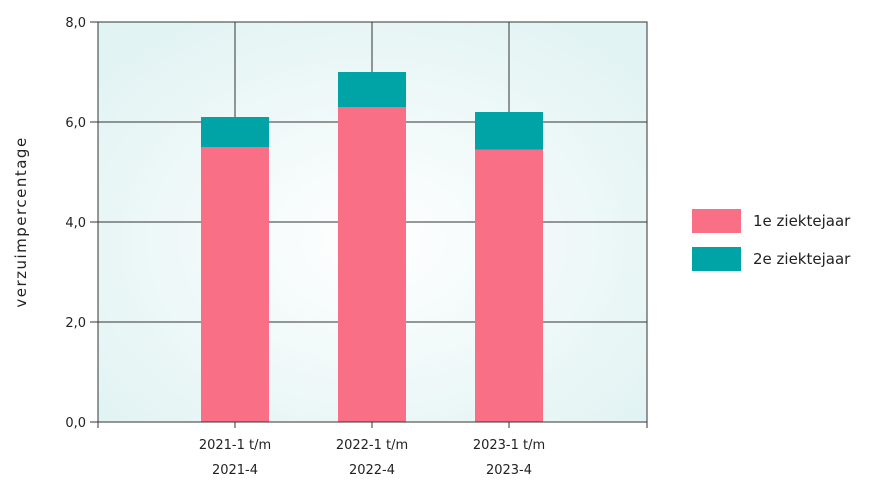  I want to click on legend-swatch-2e-ziektejaar, so click(716, 259).